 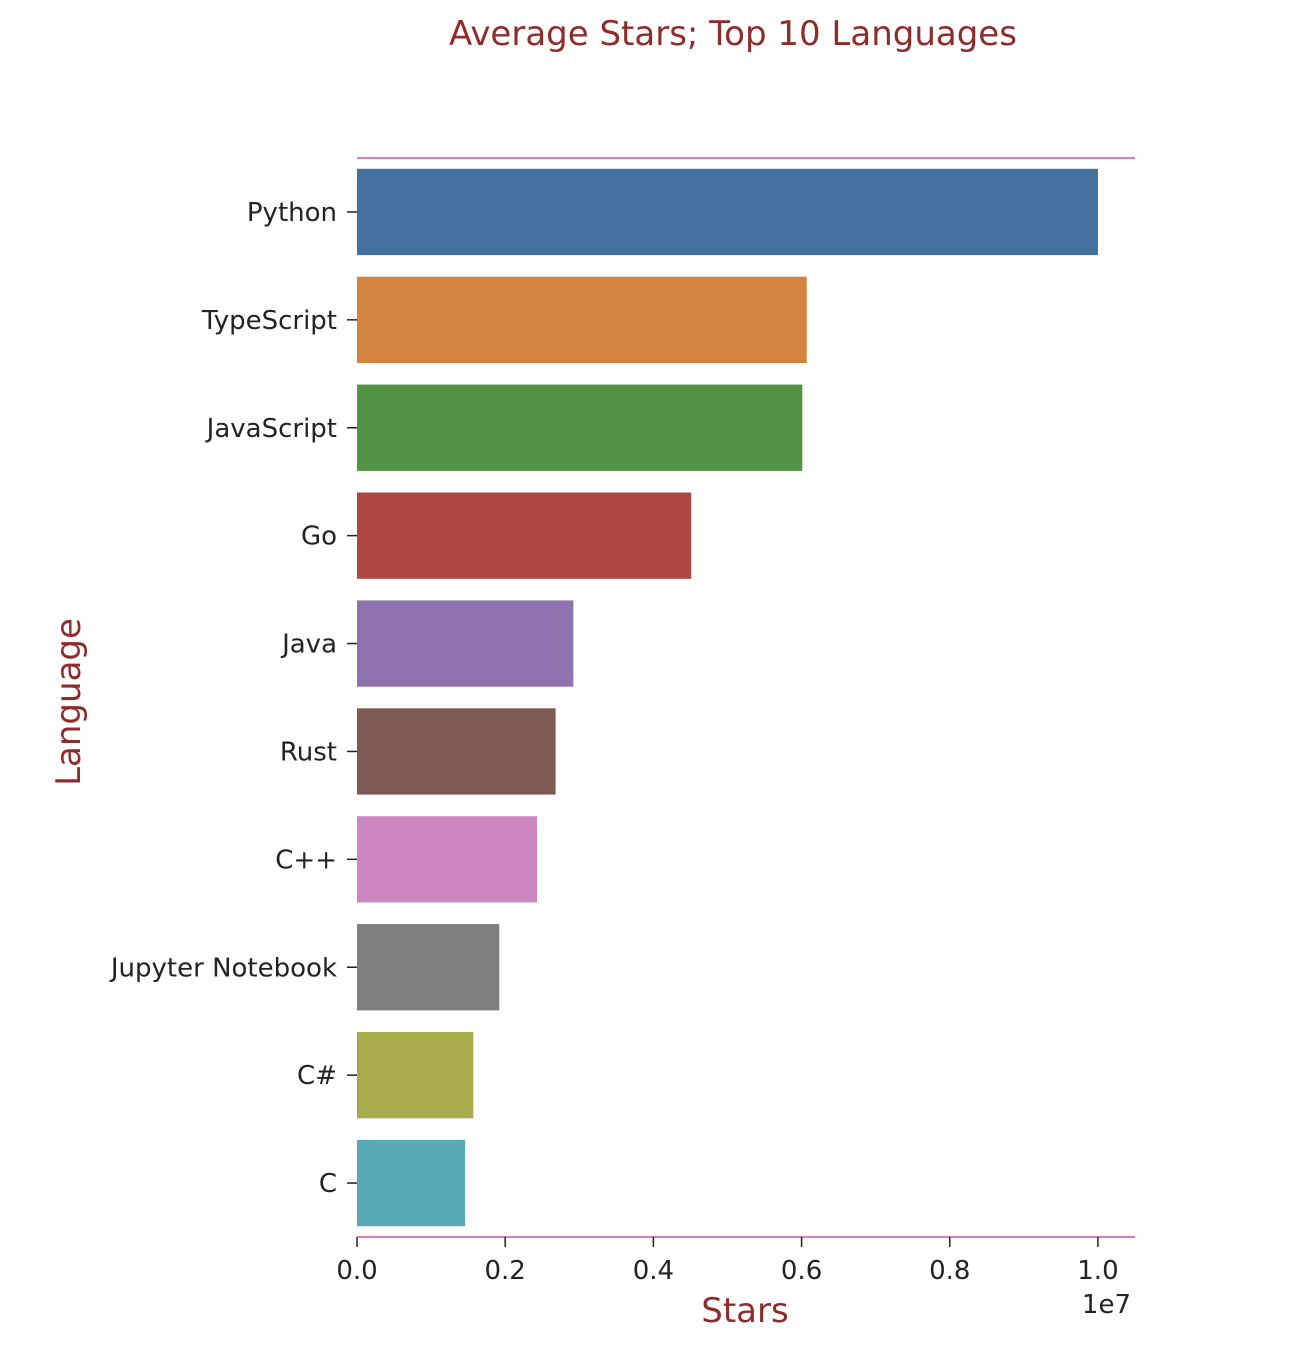 I want to click on x-tick-label: 0.2, so click(x=505, y=1271).